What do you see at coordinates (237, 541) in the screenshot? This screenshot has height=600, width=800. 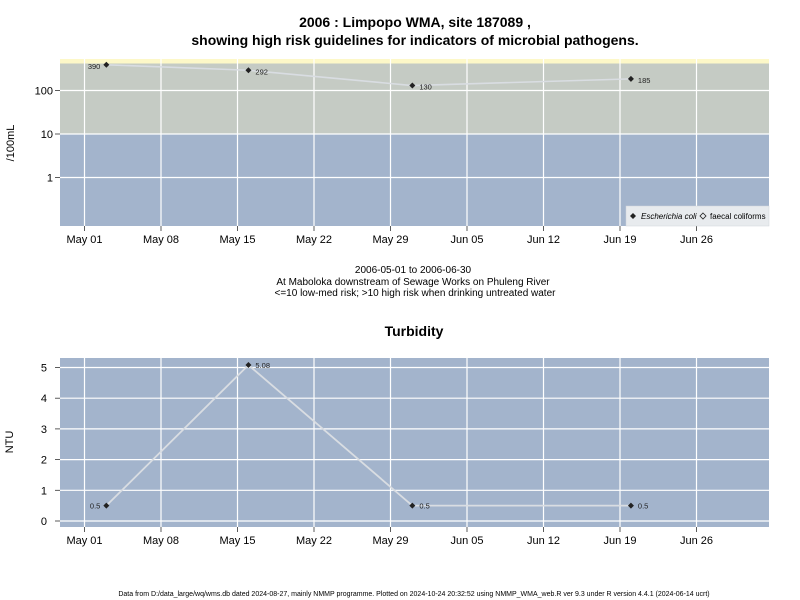 I see `turbidity-xtick-label-2: May 15` at bounding box center [237, 541].